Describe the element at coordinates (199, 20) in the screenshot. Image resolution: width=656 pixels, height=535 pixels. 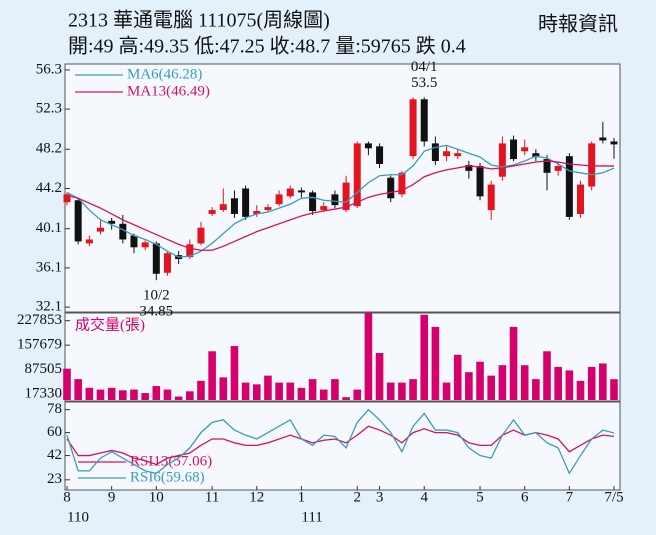
I see `header-title: 2313 華通電腦 111075(周線圖)` at that location.